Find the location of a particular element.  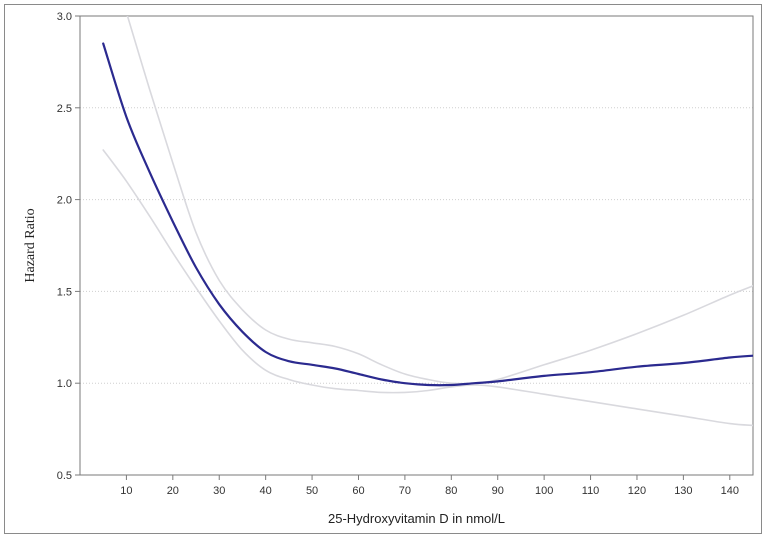

x-tick-label: 80 is located at coordinates (451, 491).